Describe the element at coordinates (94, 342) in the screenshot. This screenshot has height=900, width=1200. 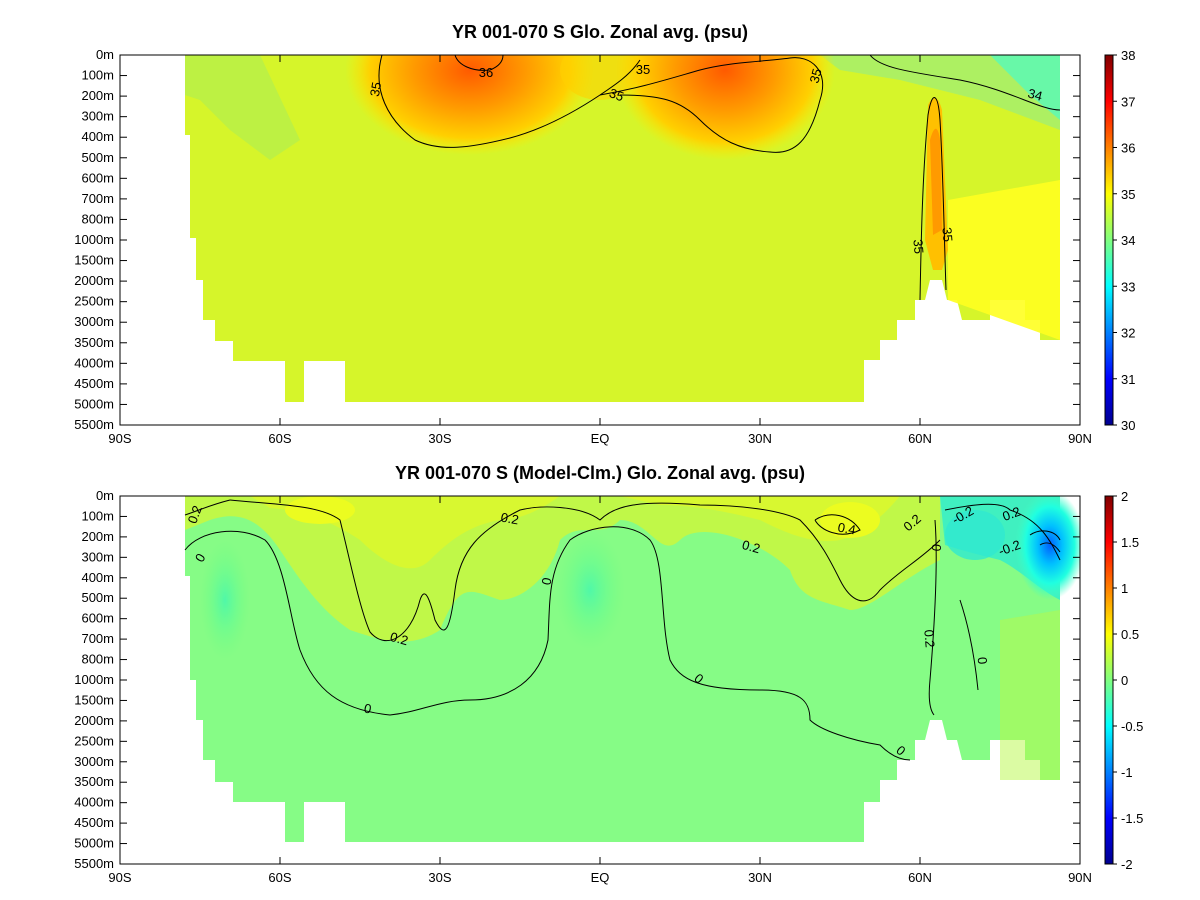
I see `top-y-tick-label: 3500m` at that location.